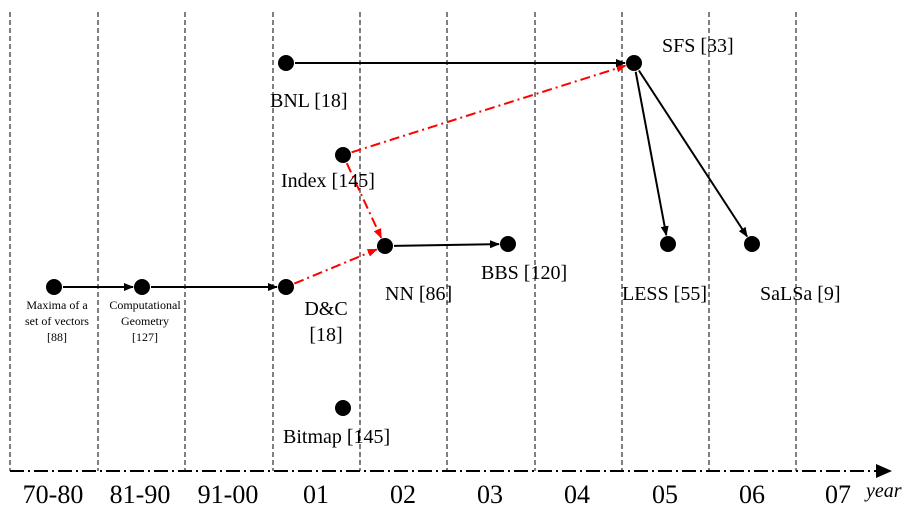 This screenshot has height=508, width=910. Describe the element at coordinates (343, 155) in the screenshot. I see `node-dot-index` at that location.